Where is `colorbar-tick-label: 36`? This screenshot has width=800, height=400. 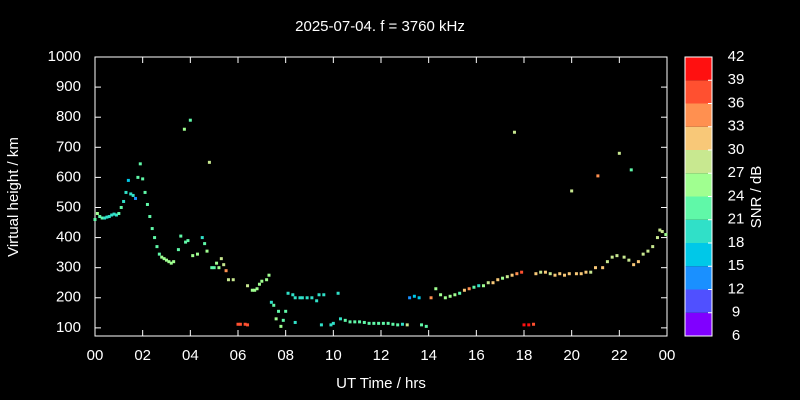
colorbar-tick-label: 36 is located at coordinates (736, 102).